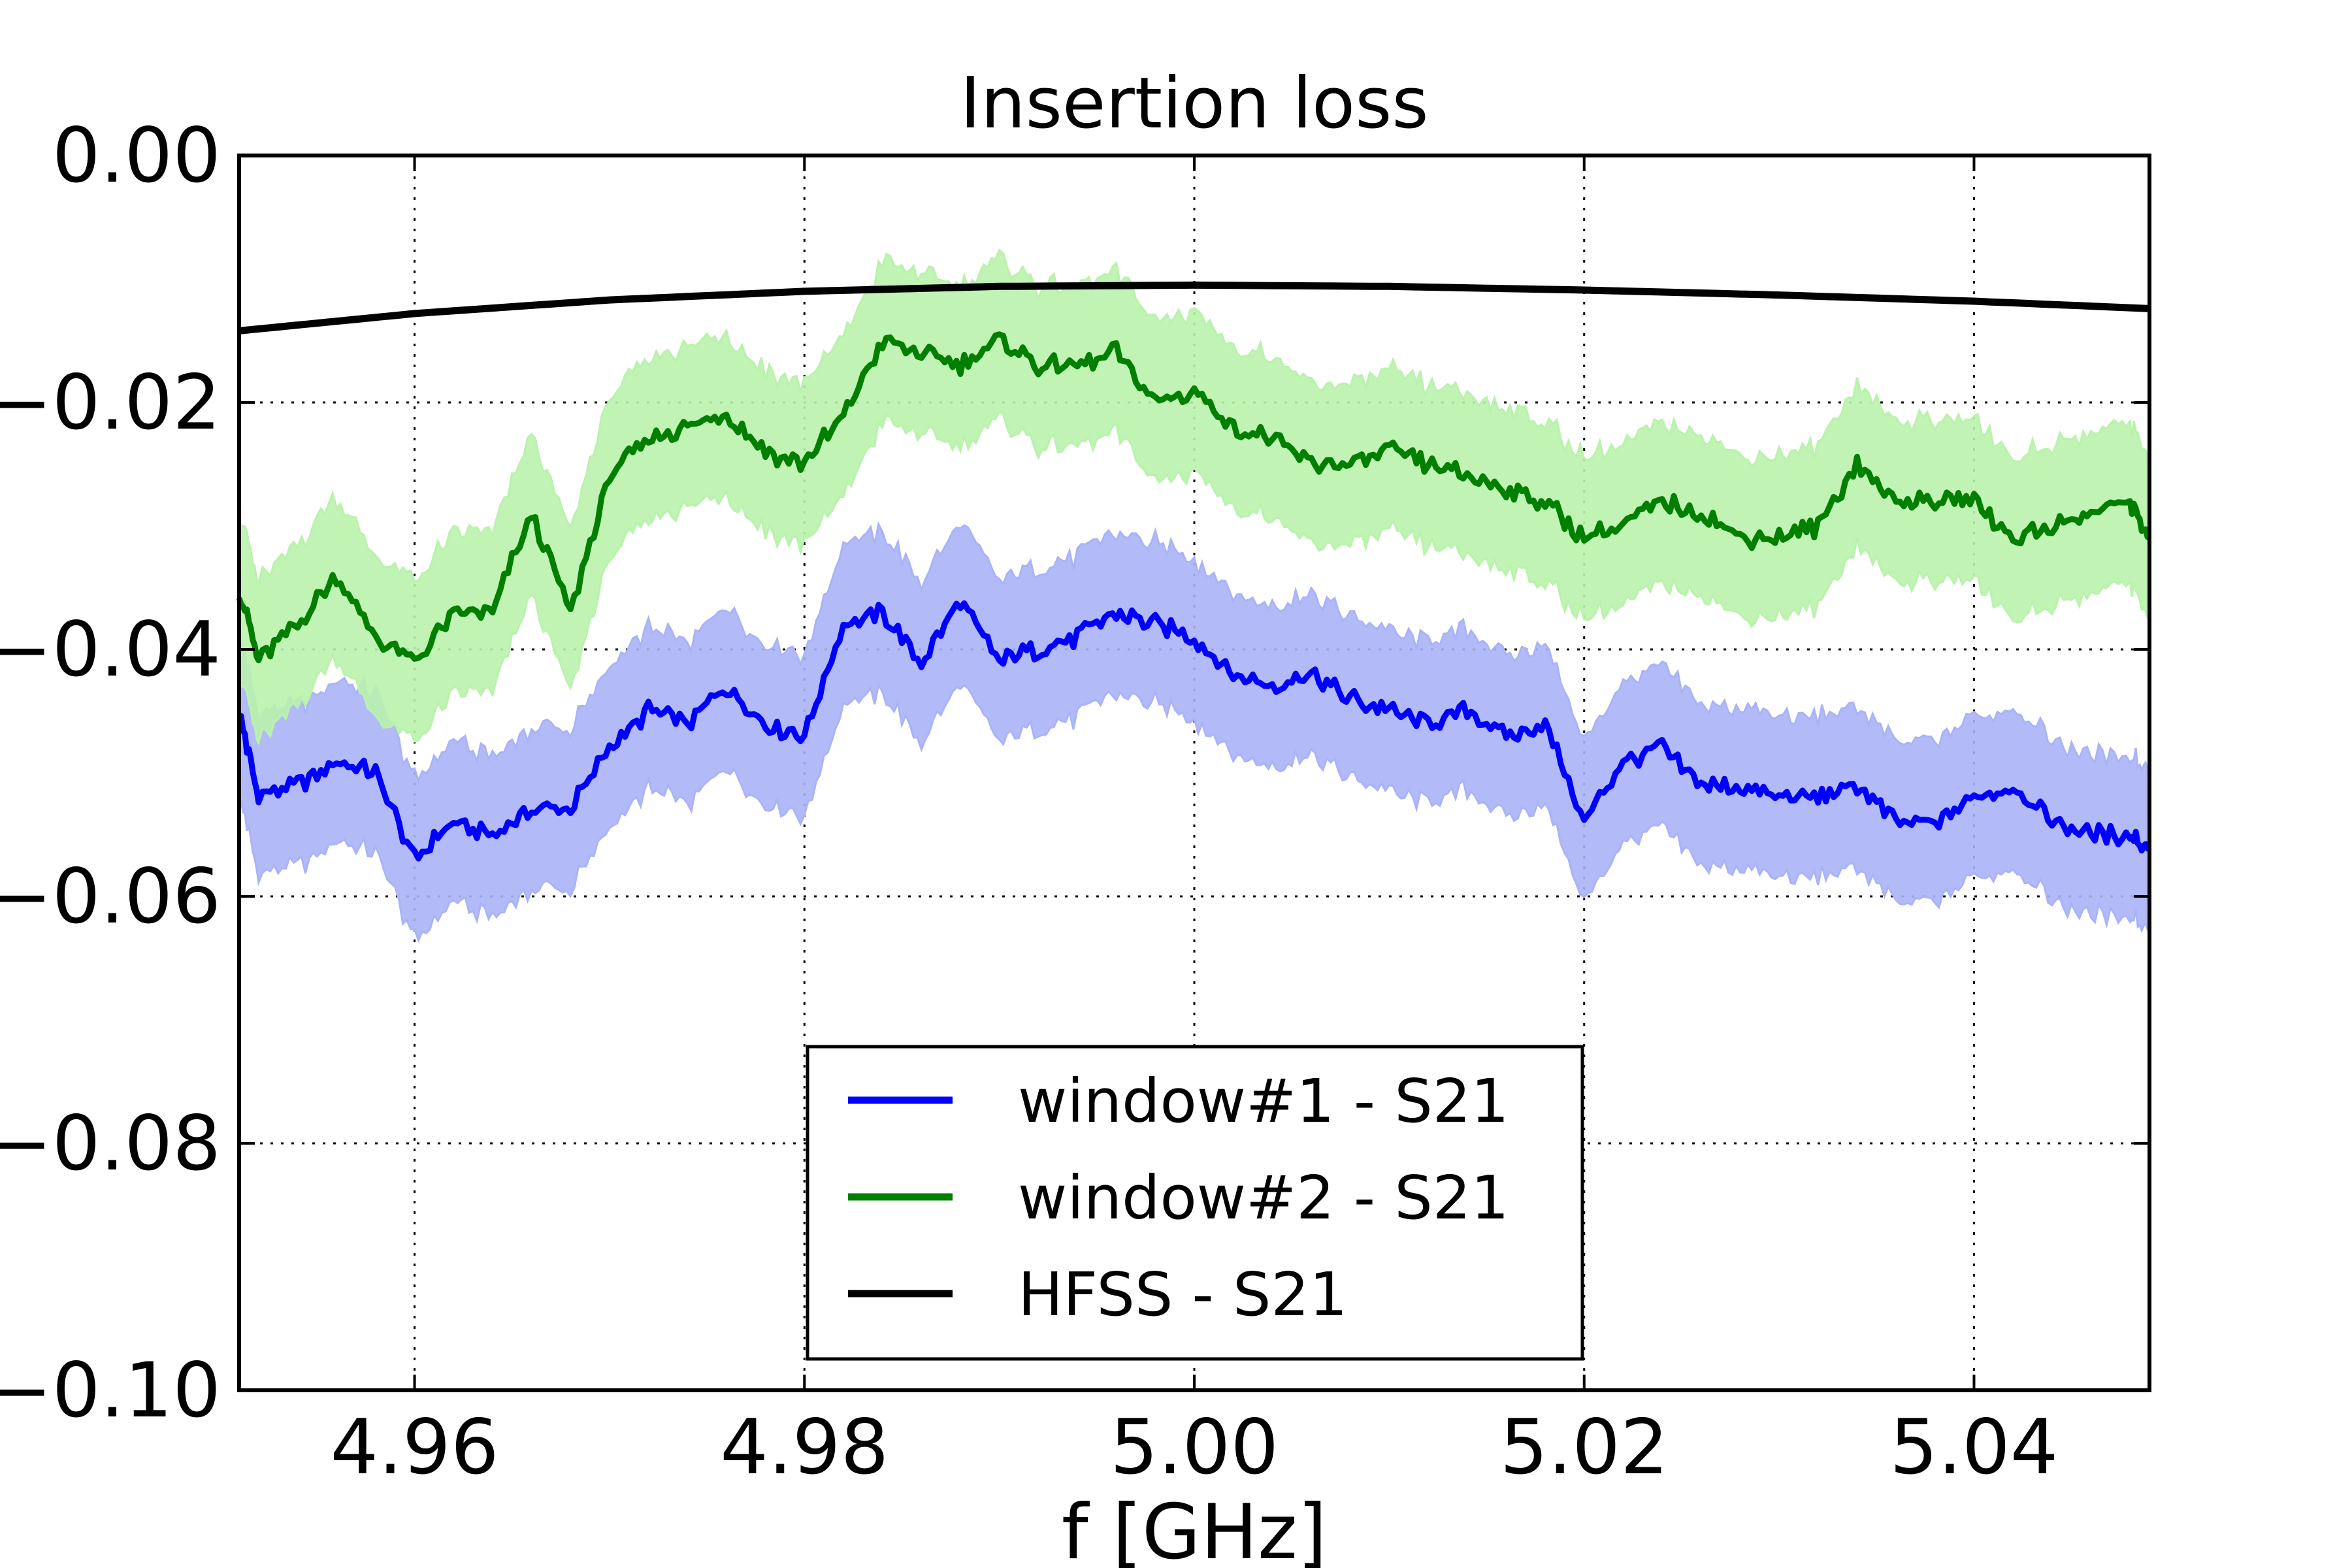 This screenshot has width=2352, height=1568. I want to click on x-tick-label: 5.00, so click(1194, 1447).